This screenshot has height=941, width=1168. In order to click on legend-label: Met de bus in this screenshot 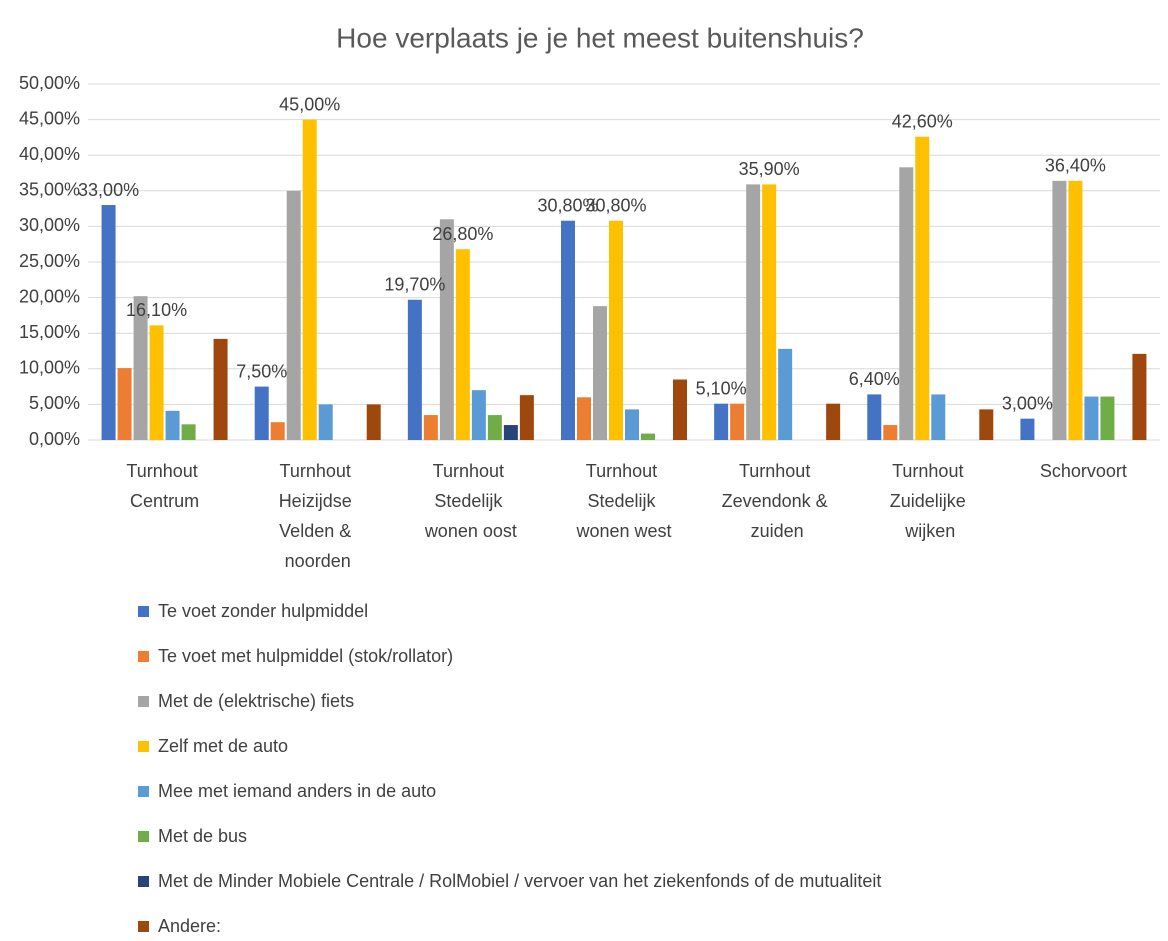, I will do `click(202, 836)`.